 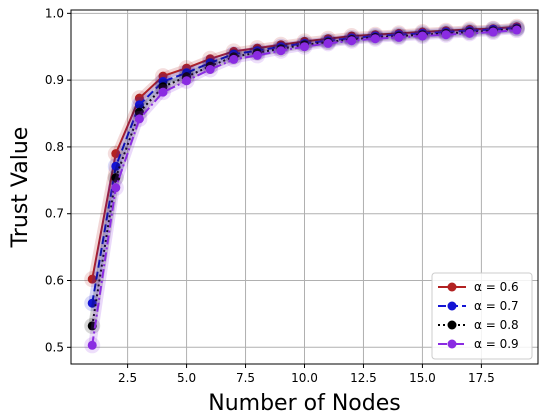 I want to click on x-tick-label: 7.5, so click(x=245, y=378).